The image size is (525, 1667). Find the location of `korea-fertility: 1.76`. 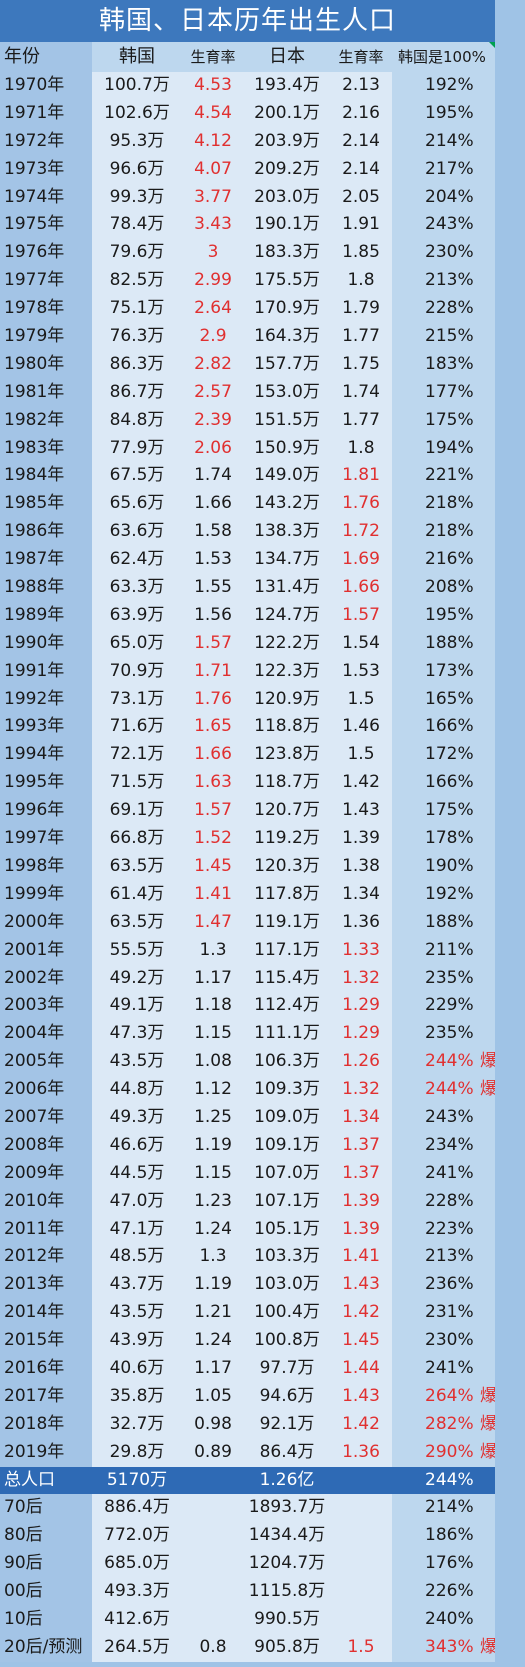

korea-fertility: 1.76 is located at coordinates (213, 699).